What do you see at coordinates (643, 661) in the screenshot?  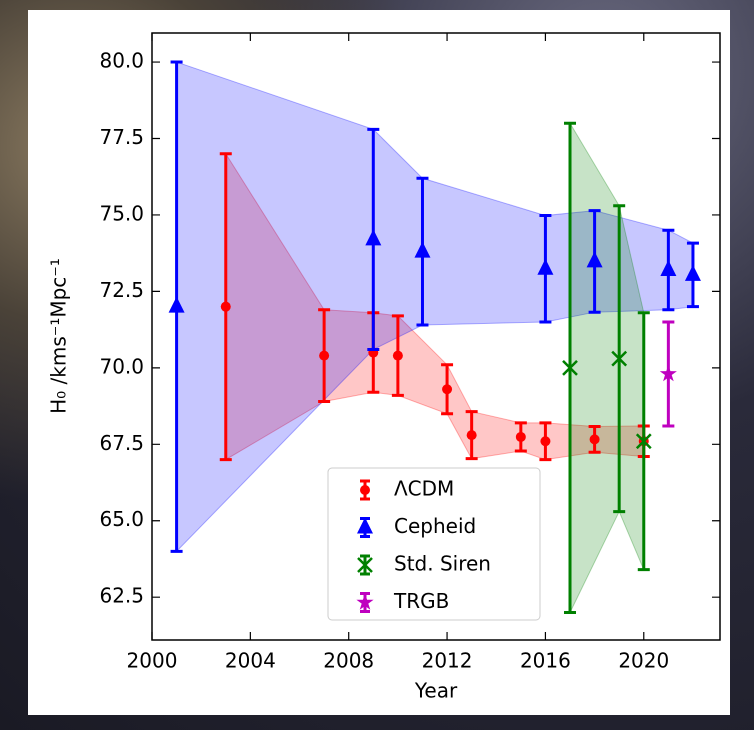 I see `x-tick-label: 2020` at bounding box center [643, 661].